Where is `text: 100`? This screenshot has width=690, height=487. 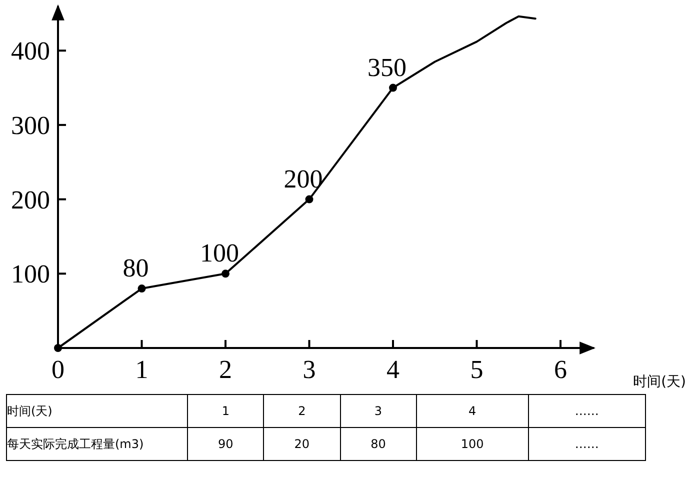 text: 100 is located at coordinates (472, 444).